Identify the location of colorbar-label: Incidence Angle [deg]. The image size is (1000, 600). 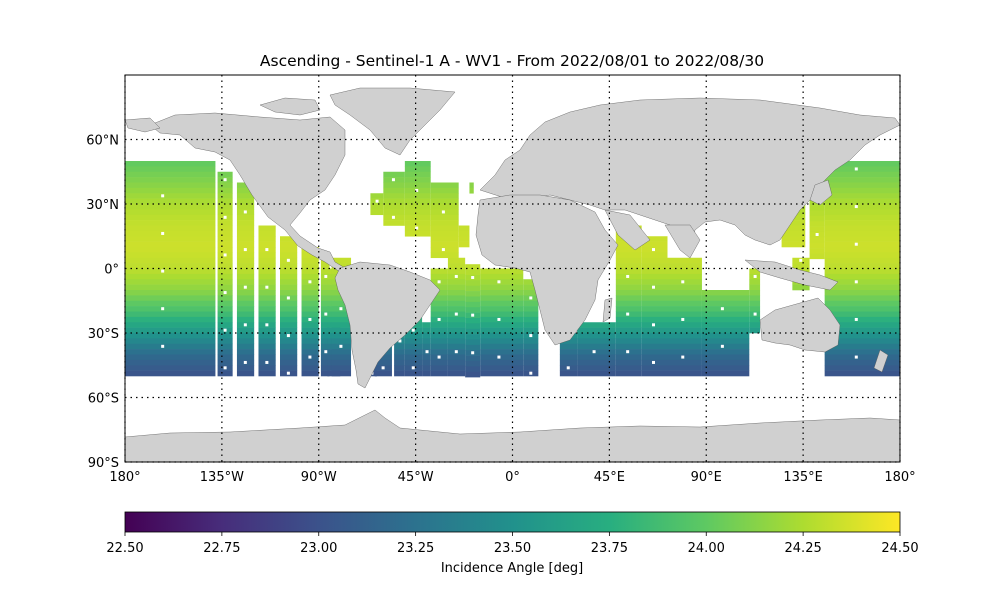
(512, 568).